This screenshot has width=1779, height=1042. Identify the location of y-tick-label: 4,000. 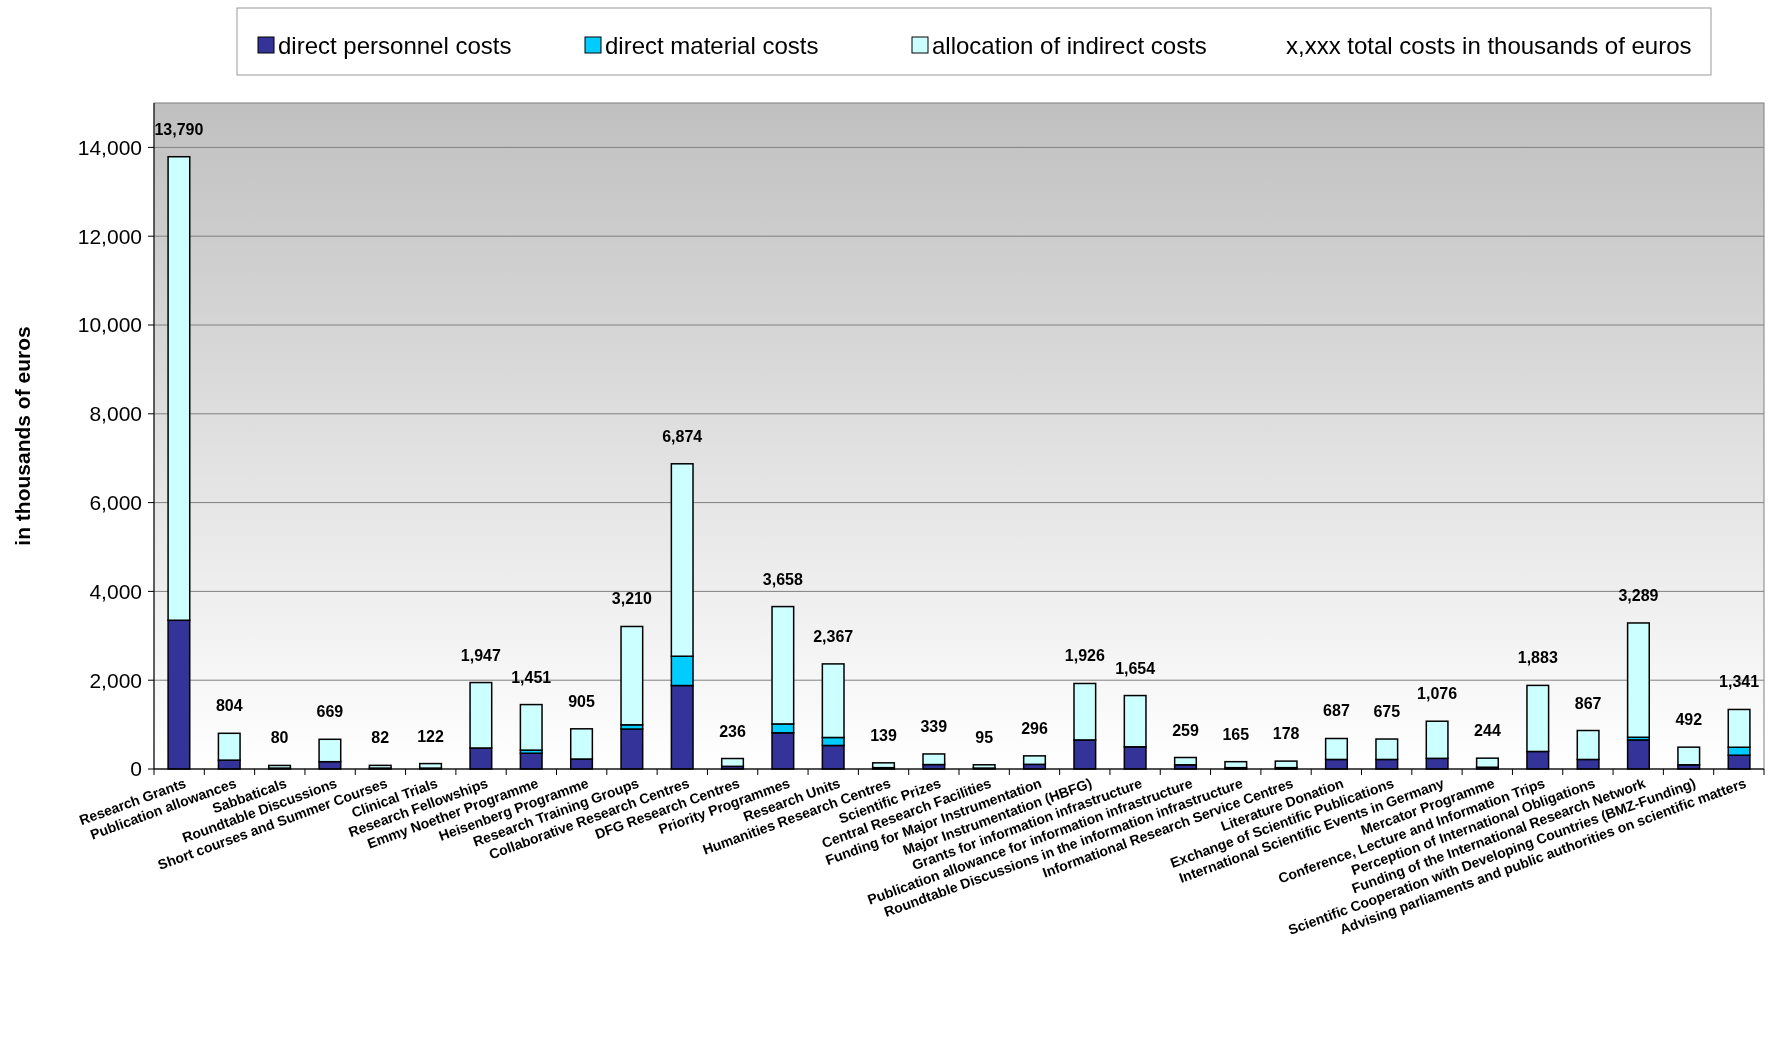
(115, 591).